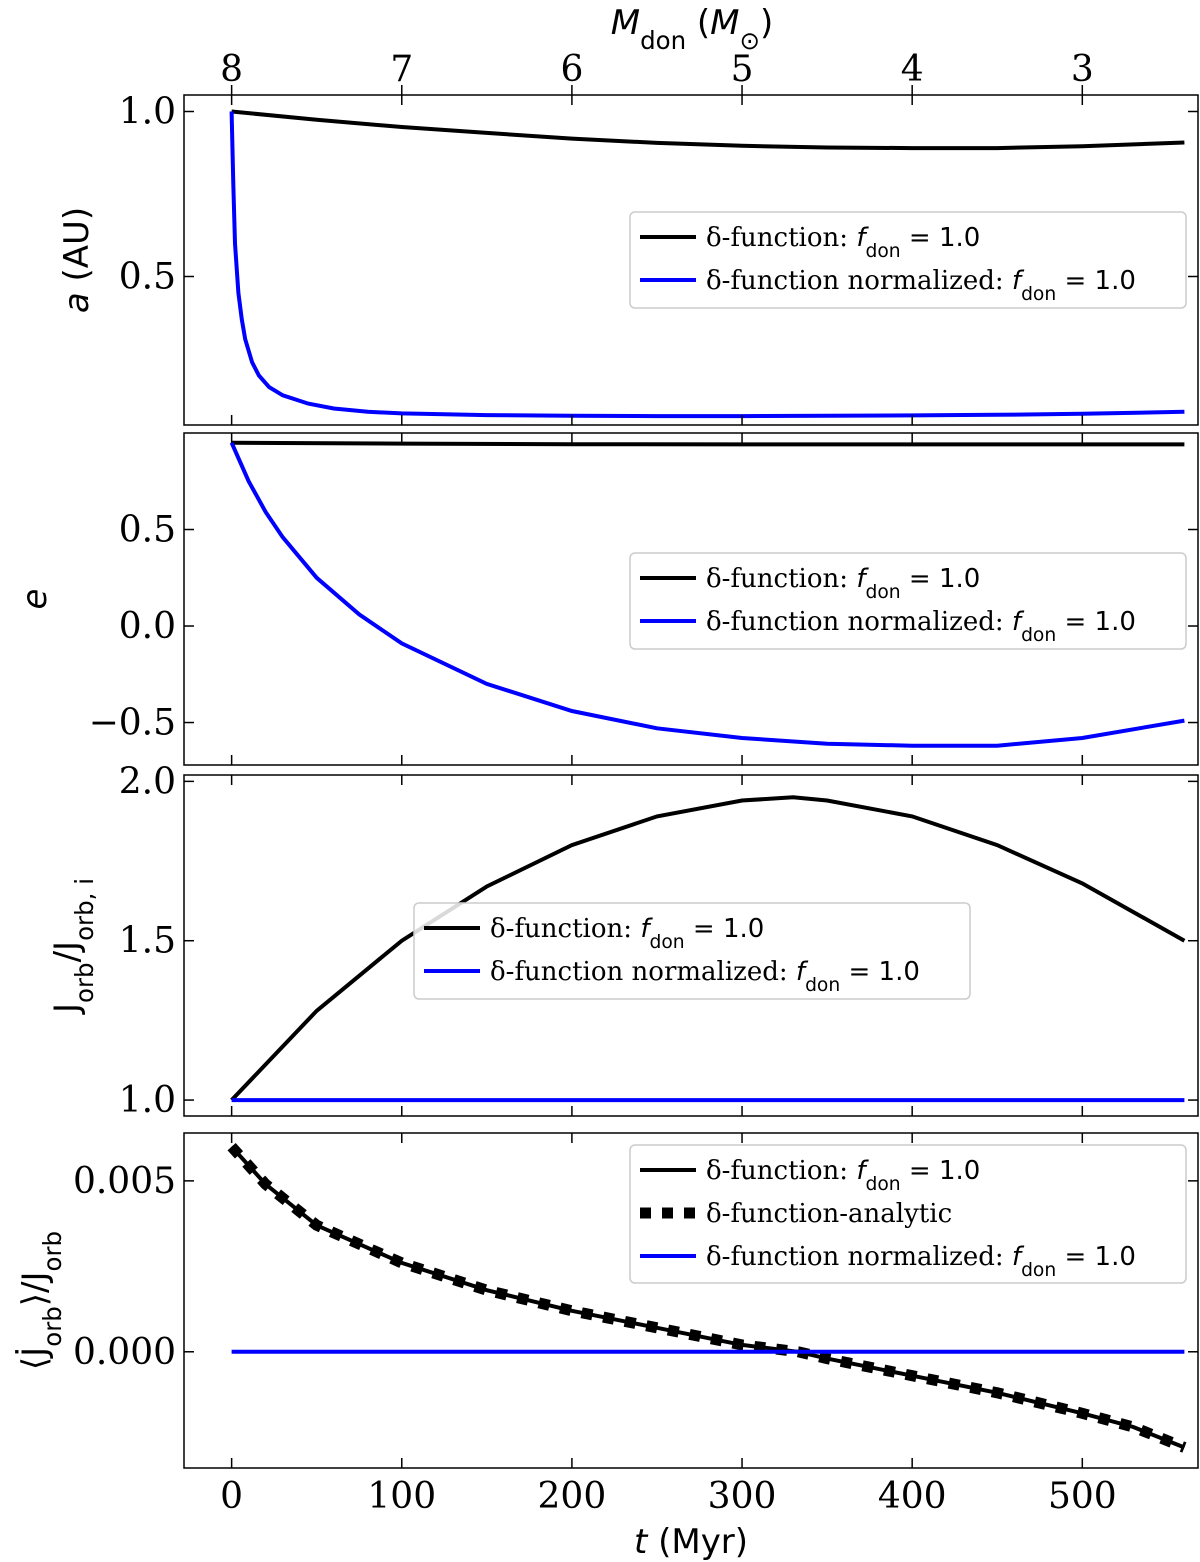 Image resolution: width=1200 pixels, height=1562 pixels. Describe the element at coordinates (843, 1175) in the screenshot. I see `legend-label-Jdot-0: δ-function: fdon = 1.0` at that location.